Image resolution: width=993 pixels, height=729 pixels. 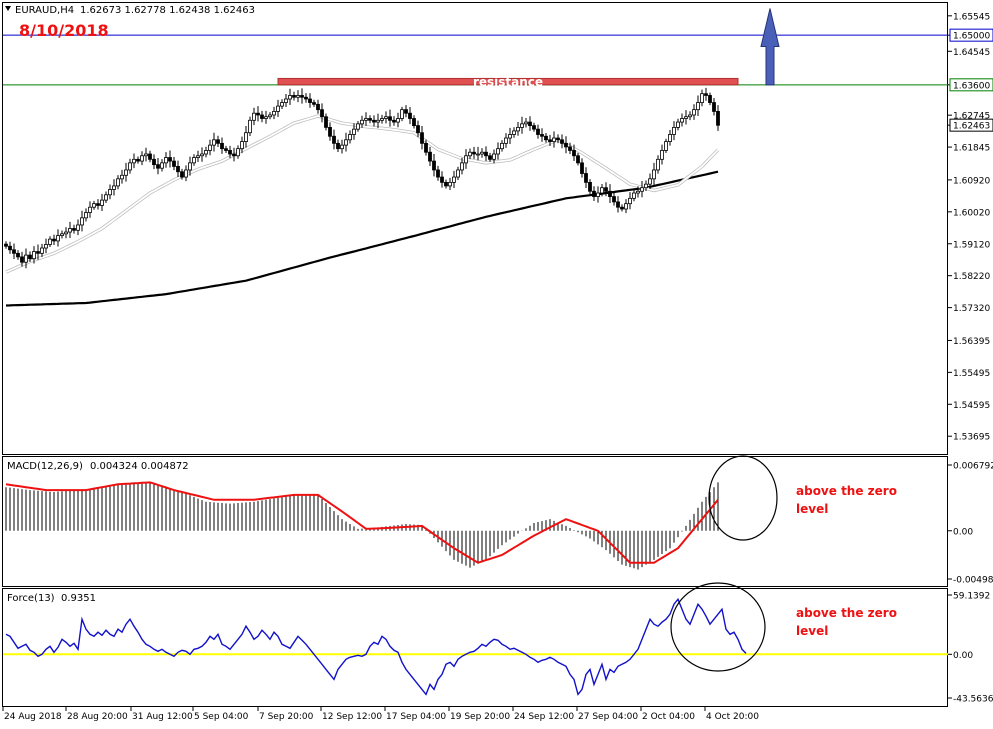 What do you see at coordinates (971, 277) in the screenshot?
I see `y-tick-label: 1.58220` at bounding box center [971, 277].